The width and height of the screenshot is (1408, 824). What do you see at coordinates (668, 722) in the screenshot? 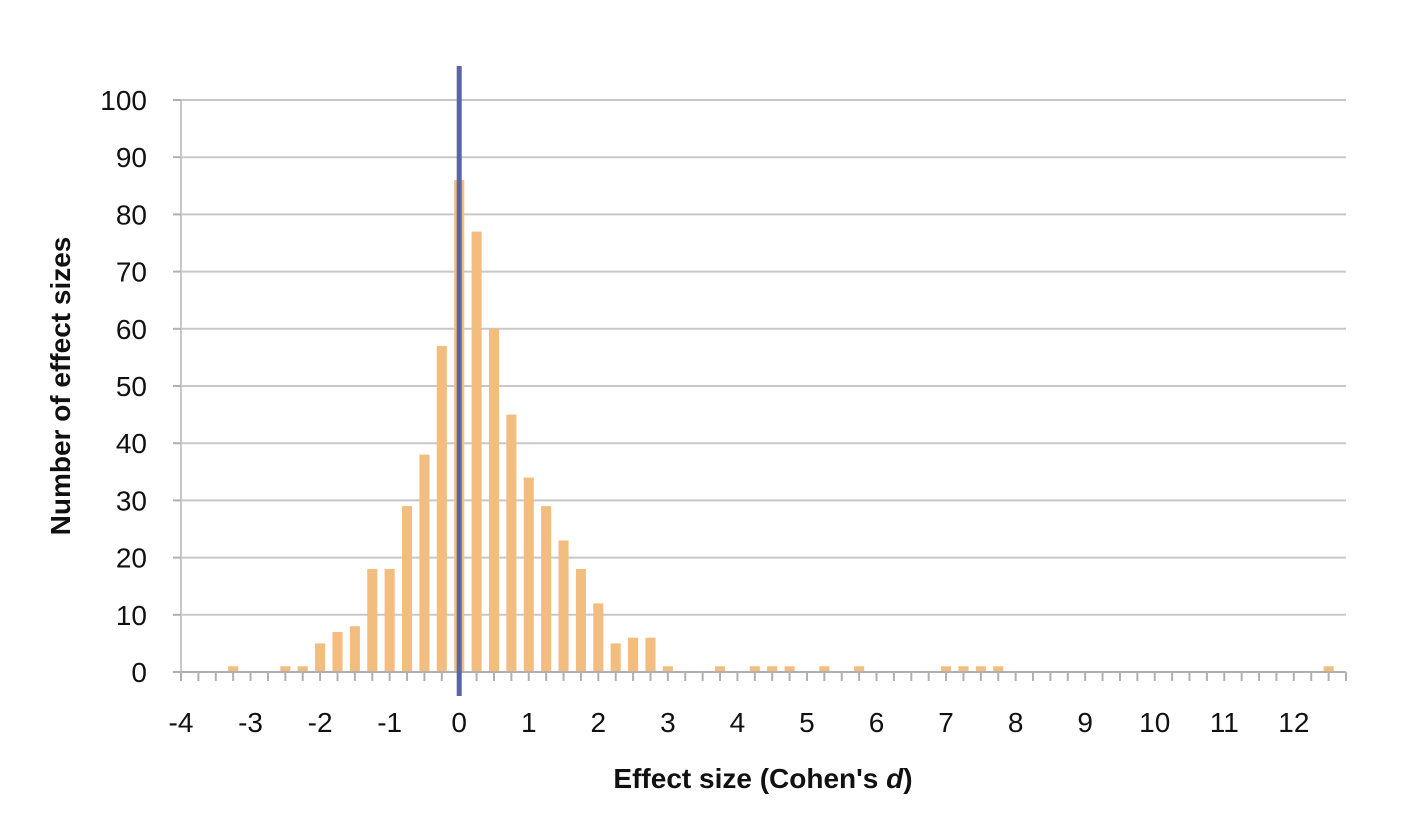
I see `x-tick-label: 3` at bounding box center [668, 722].